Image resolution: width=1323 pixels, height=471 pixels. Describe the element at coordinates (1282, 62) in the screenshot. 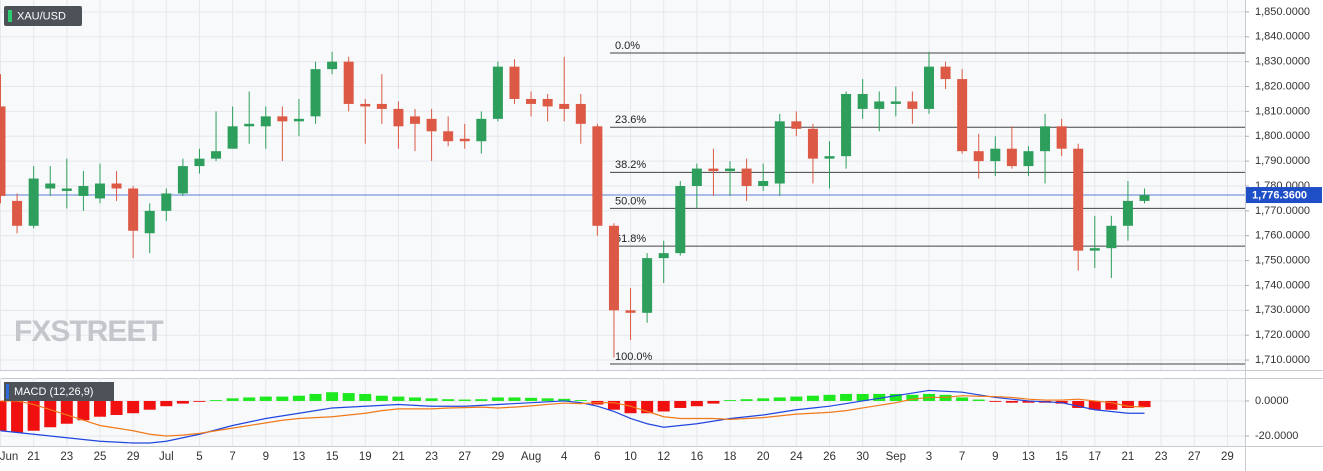

I see `y-tick-label: 1,830.0000` at that location.